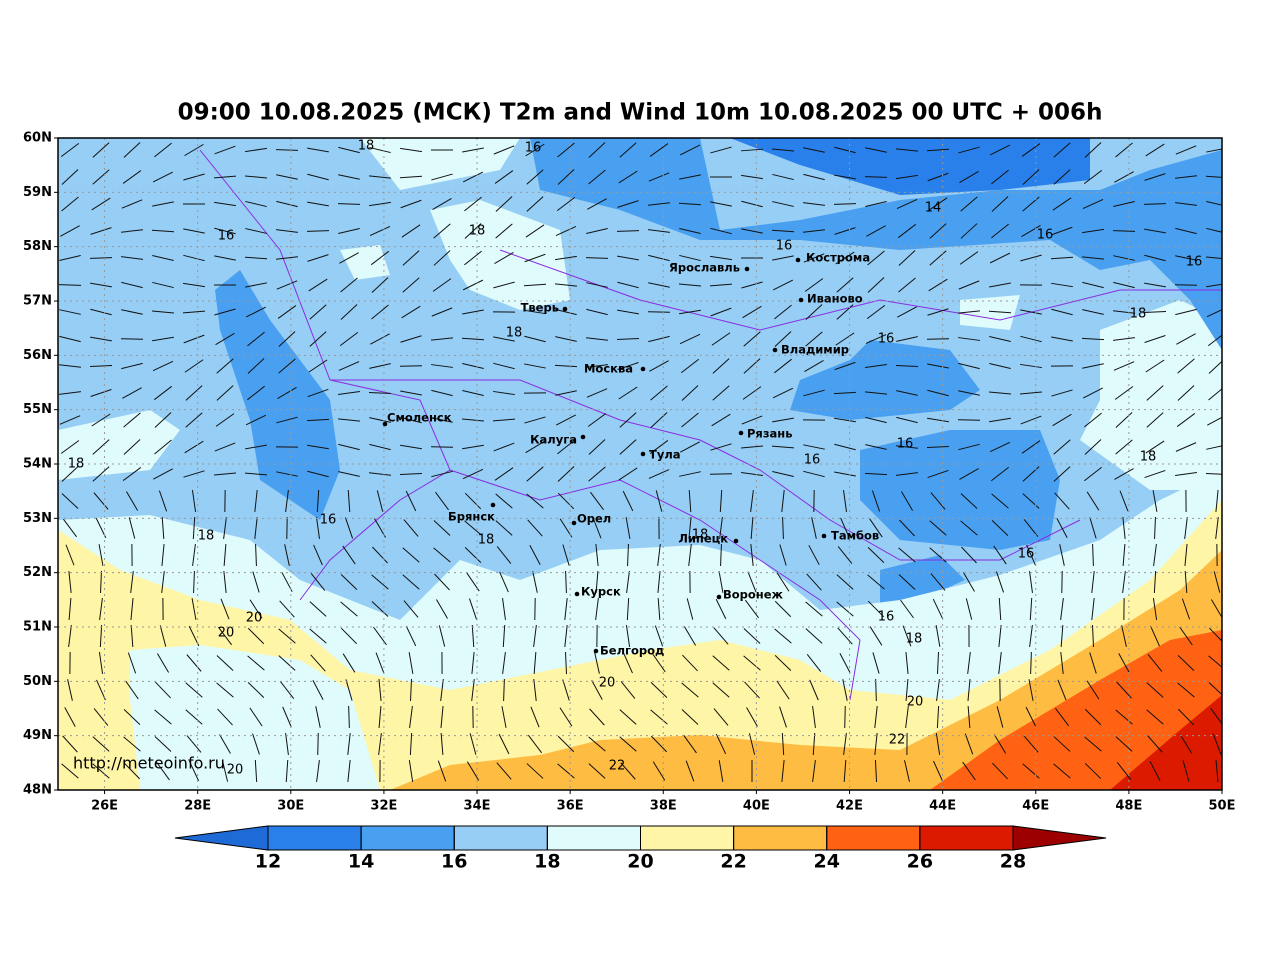 Image resolution: width=1281 pixels, height=963 pixels. Describe the element at coordinates (383, 806) in the screenshot. I see `lon-label: 32E` at that location.